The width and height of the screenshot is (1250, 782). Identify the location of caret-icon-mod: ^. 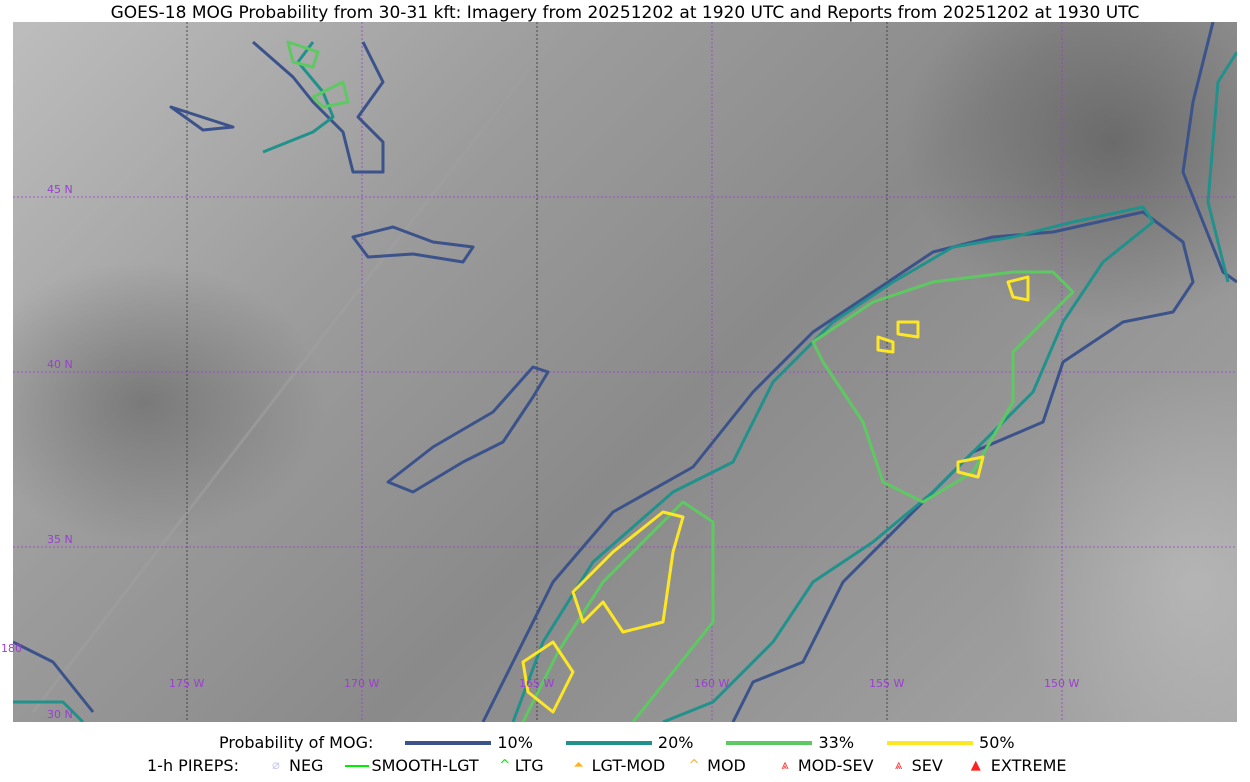
(694, 765).